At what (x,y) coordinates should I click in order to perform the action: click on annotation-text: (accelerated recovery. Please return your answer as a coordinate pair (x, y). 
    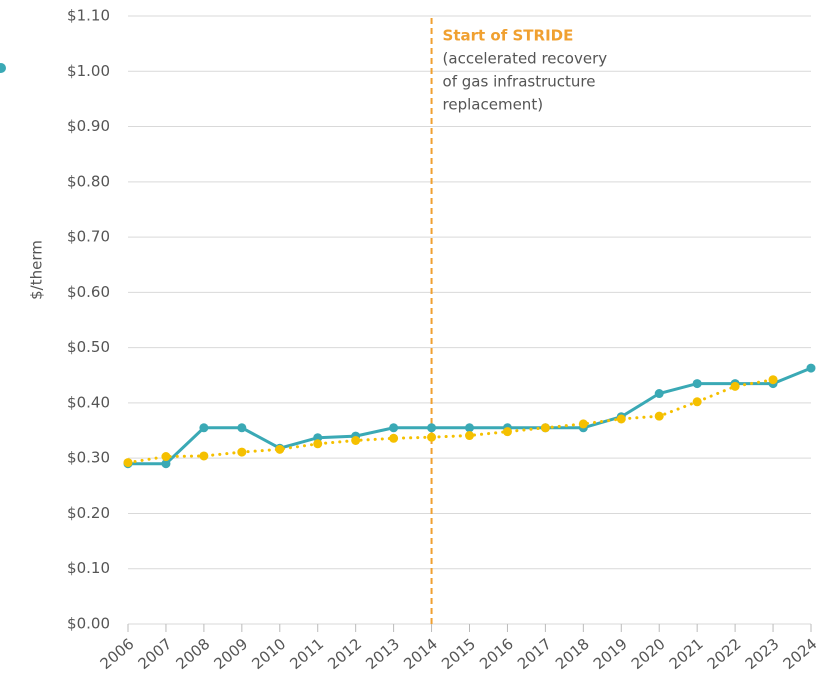
    Looking at the image, I should click on (525, 59).